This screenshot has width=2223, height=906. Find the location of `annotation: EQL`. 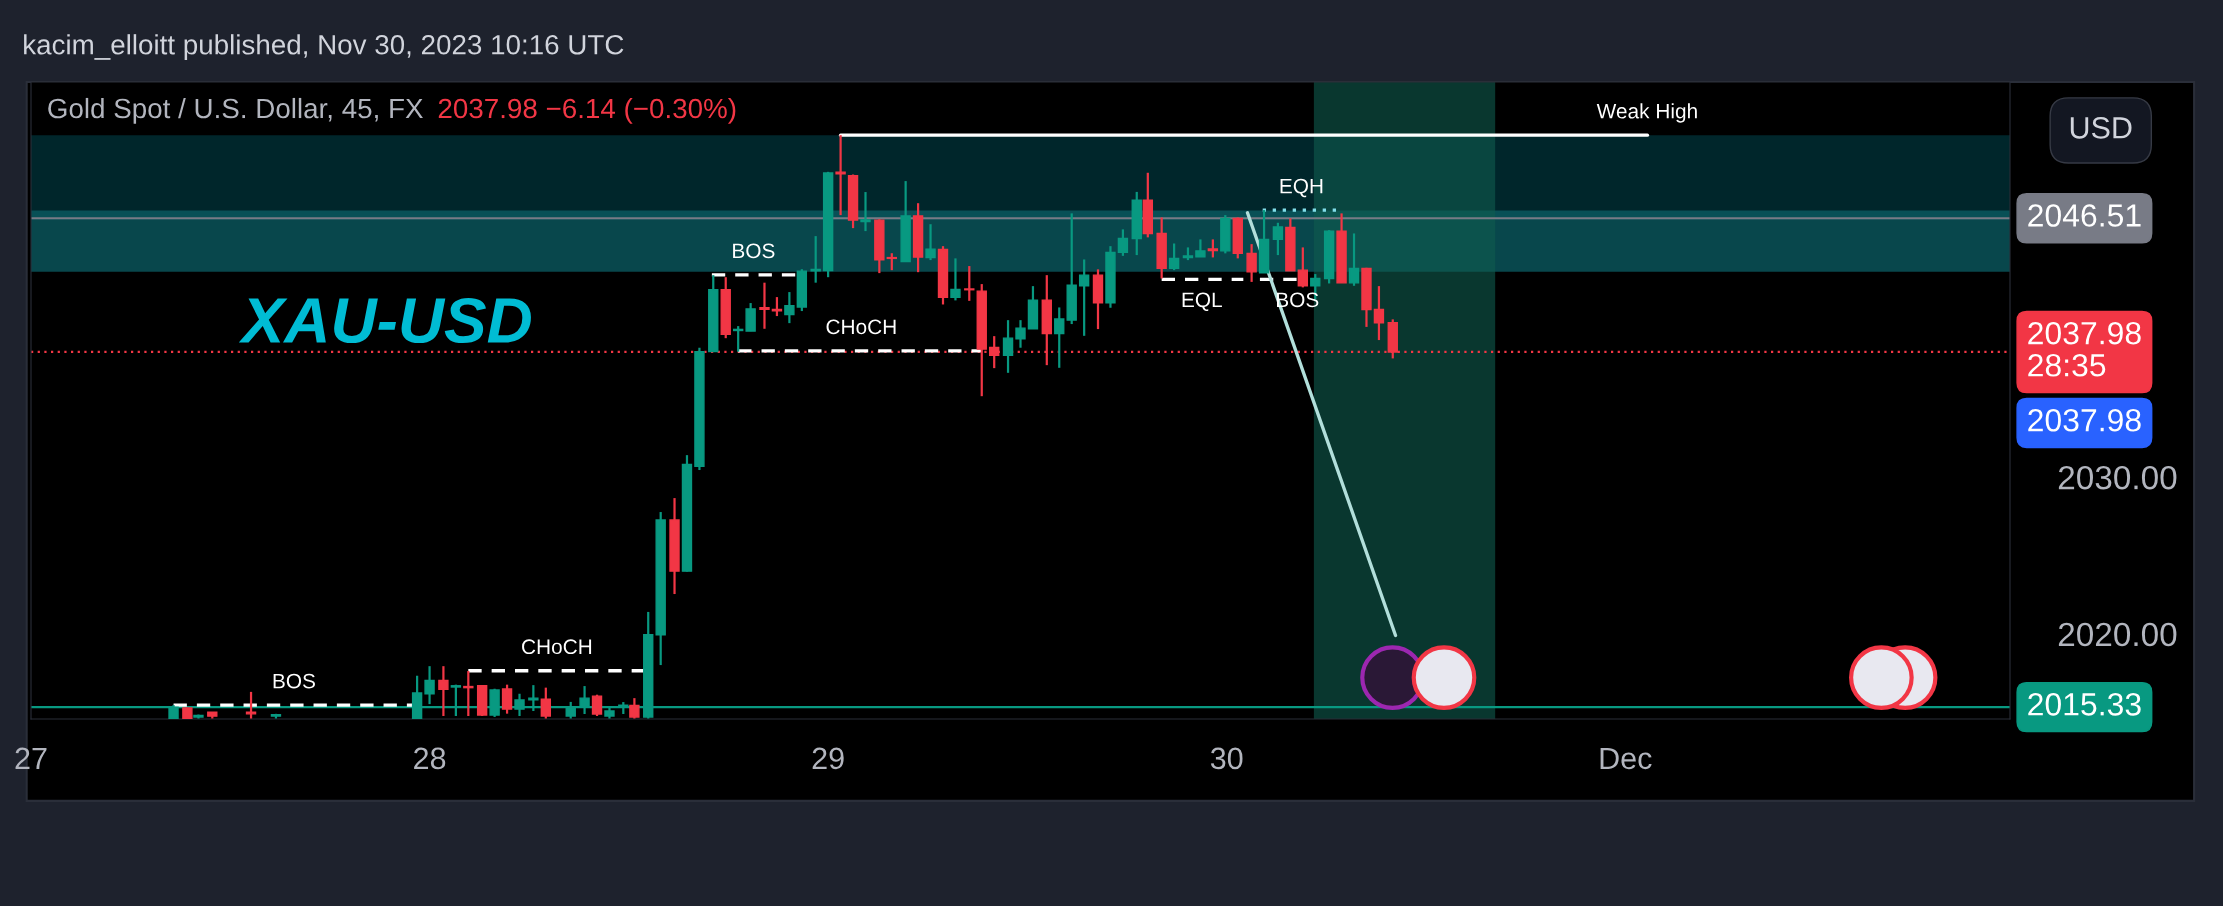

annotation: EQL is located at coordinates (1202, 301).